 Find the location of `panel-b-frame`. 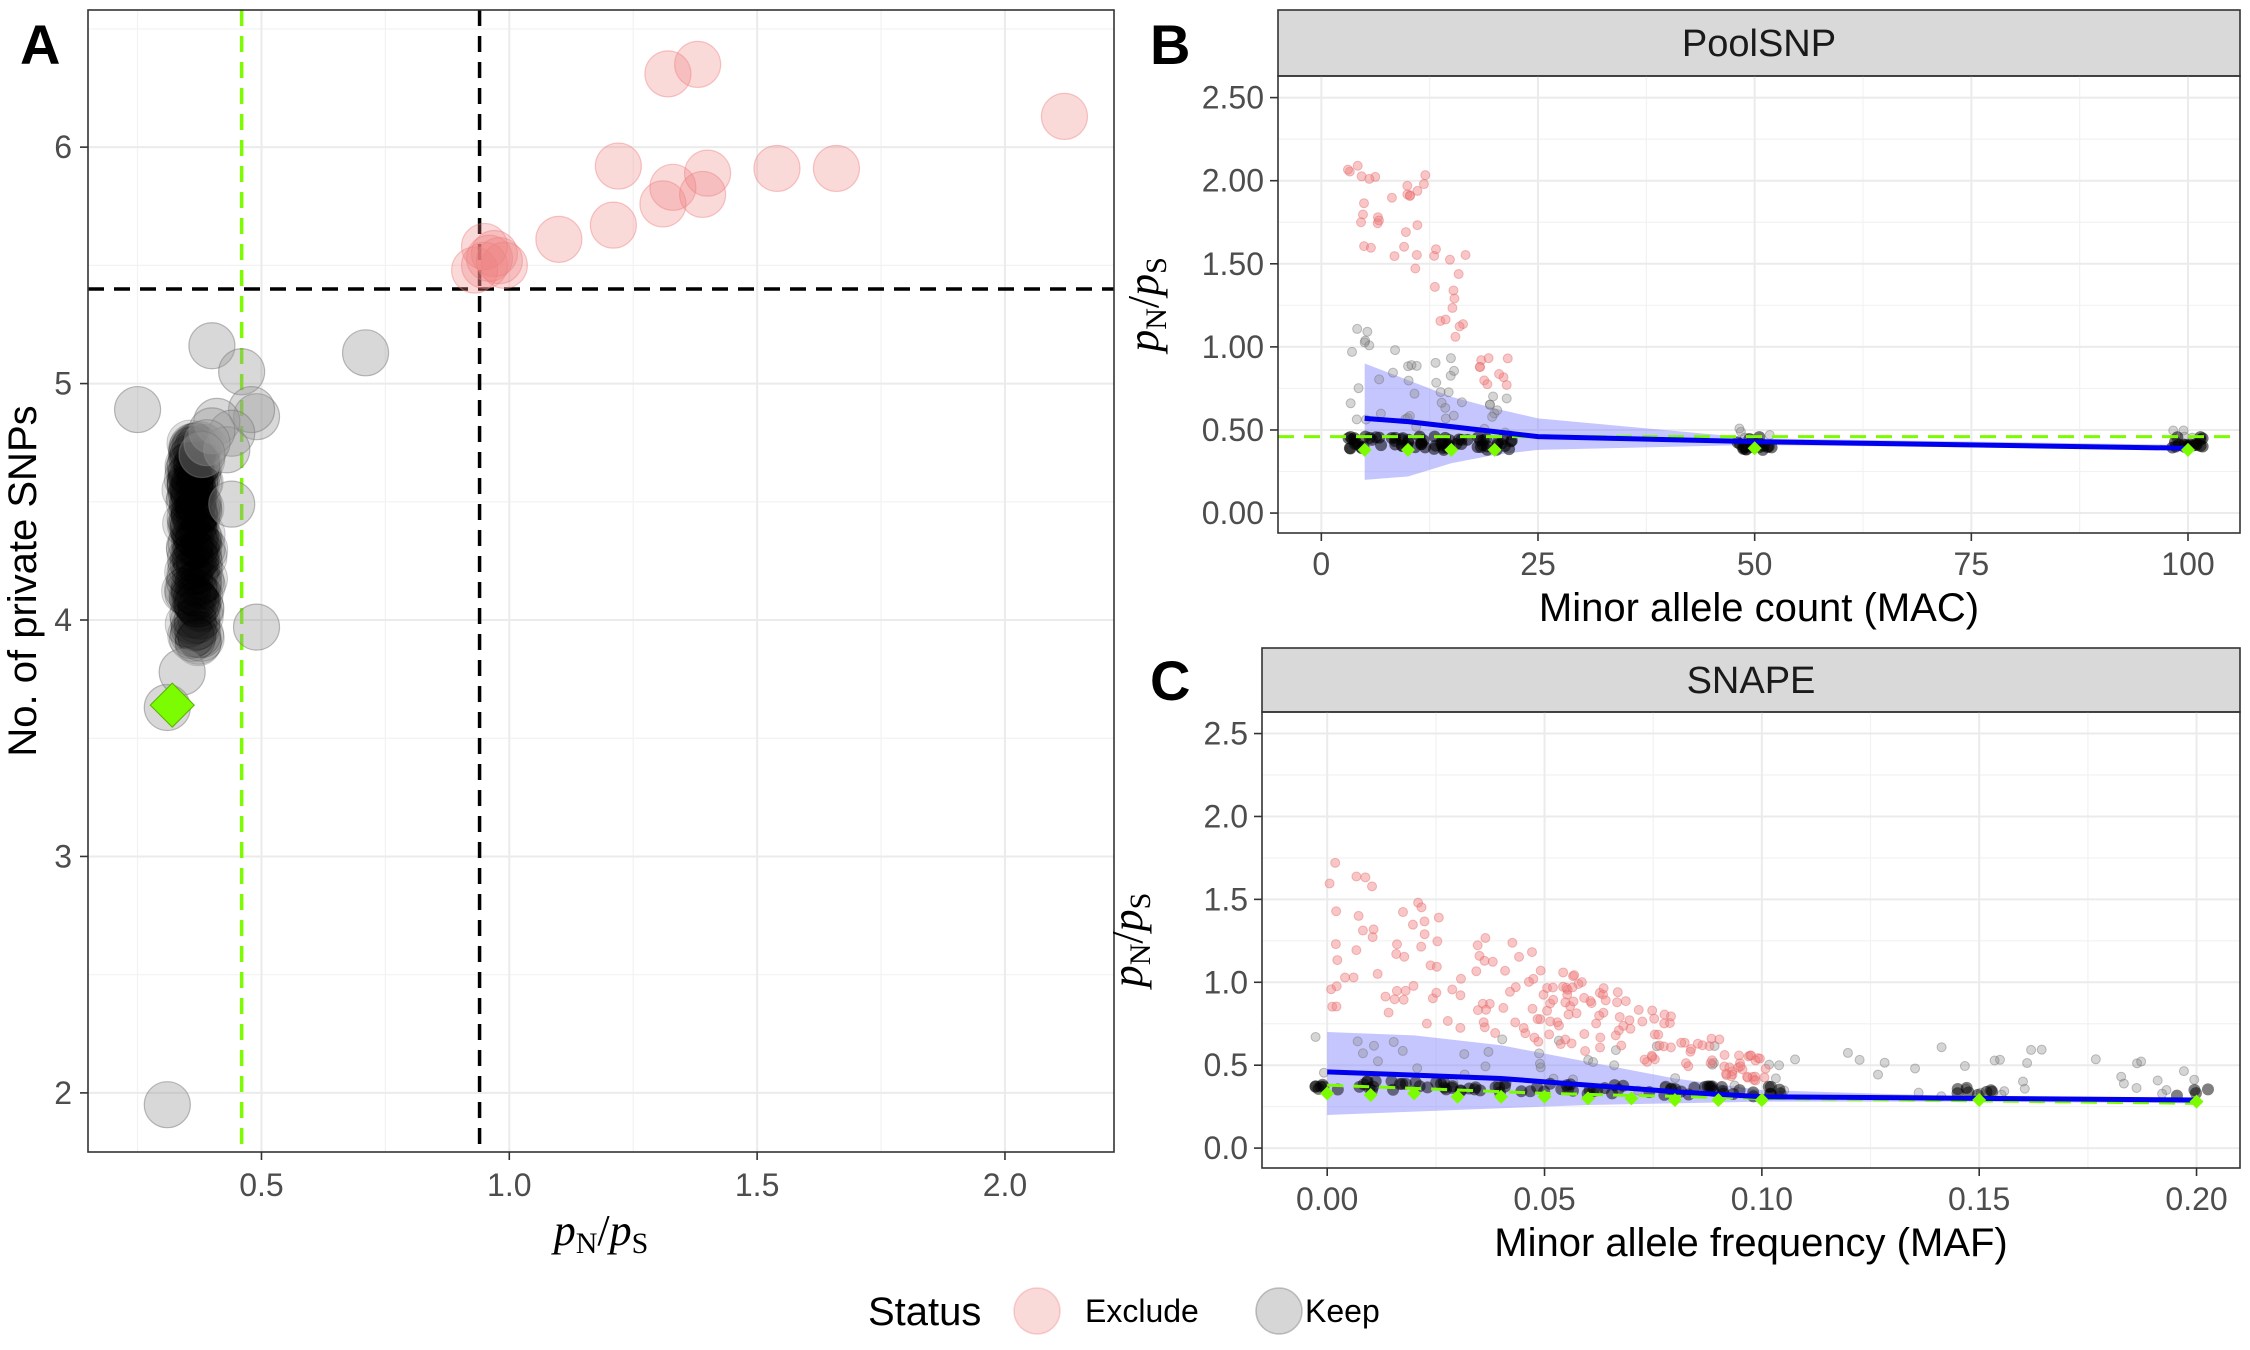

panel-b-frame is located at coordinates (1759, 304).